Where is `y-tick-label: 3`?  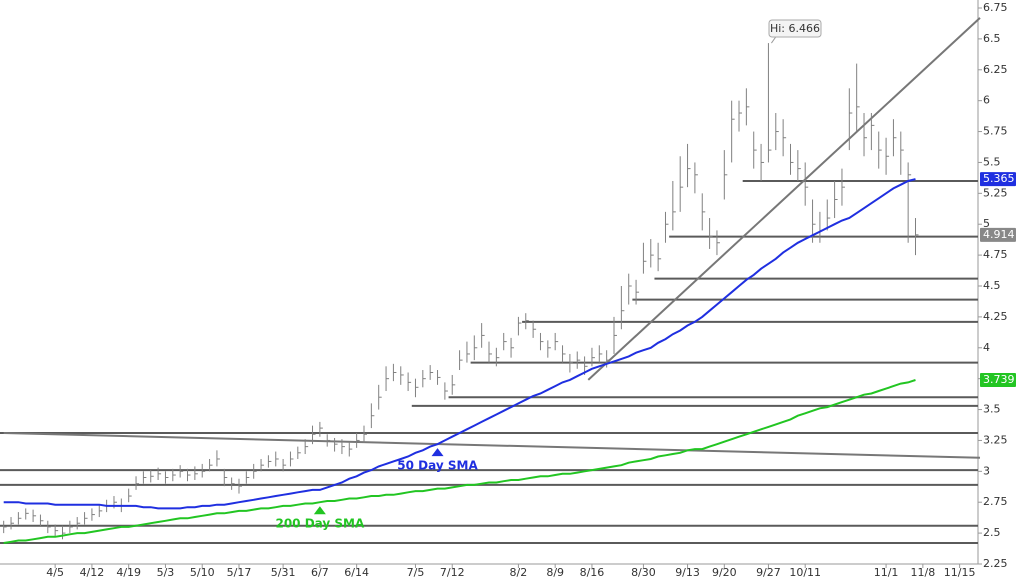
y-tick-label: 3 is located at coordinates (986, 470).